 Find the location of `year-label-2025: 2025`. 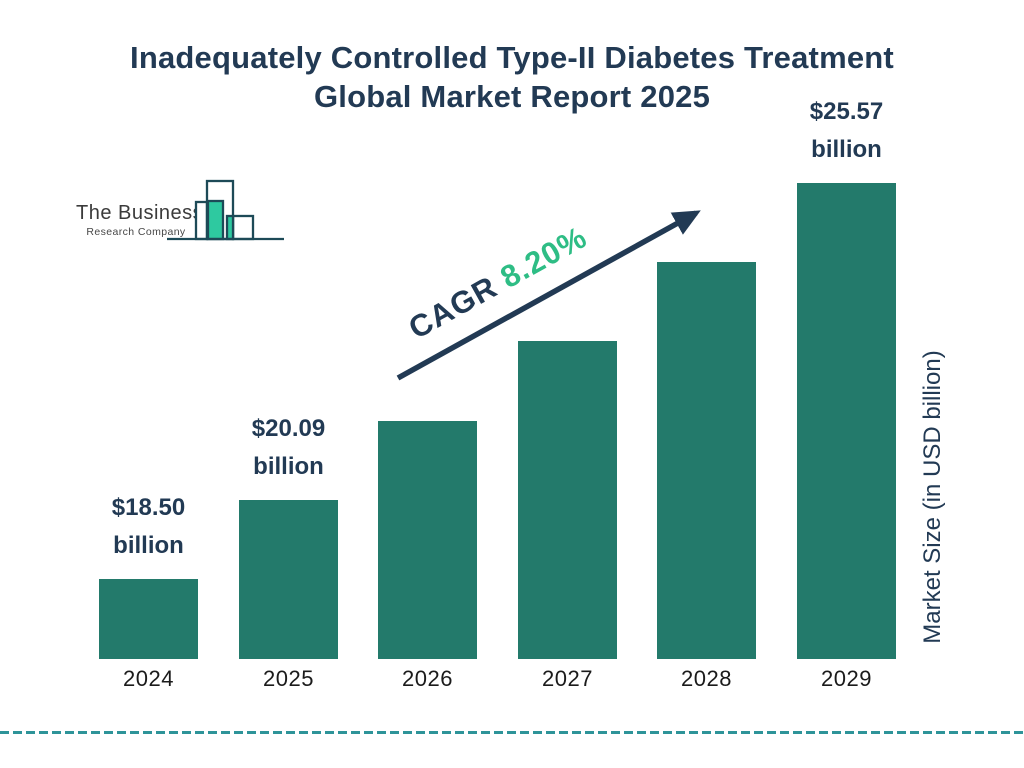

year-label-2025: 2025 is located at coordinates (288, 678).